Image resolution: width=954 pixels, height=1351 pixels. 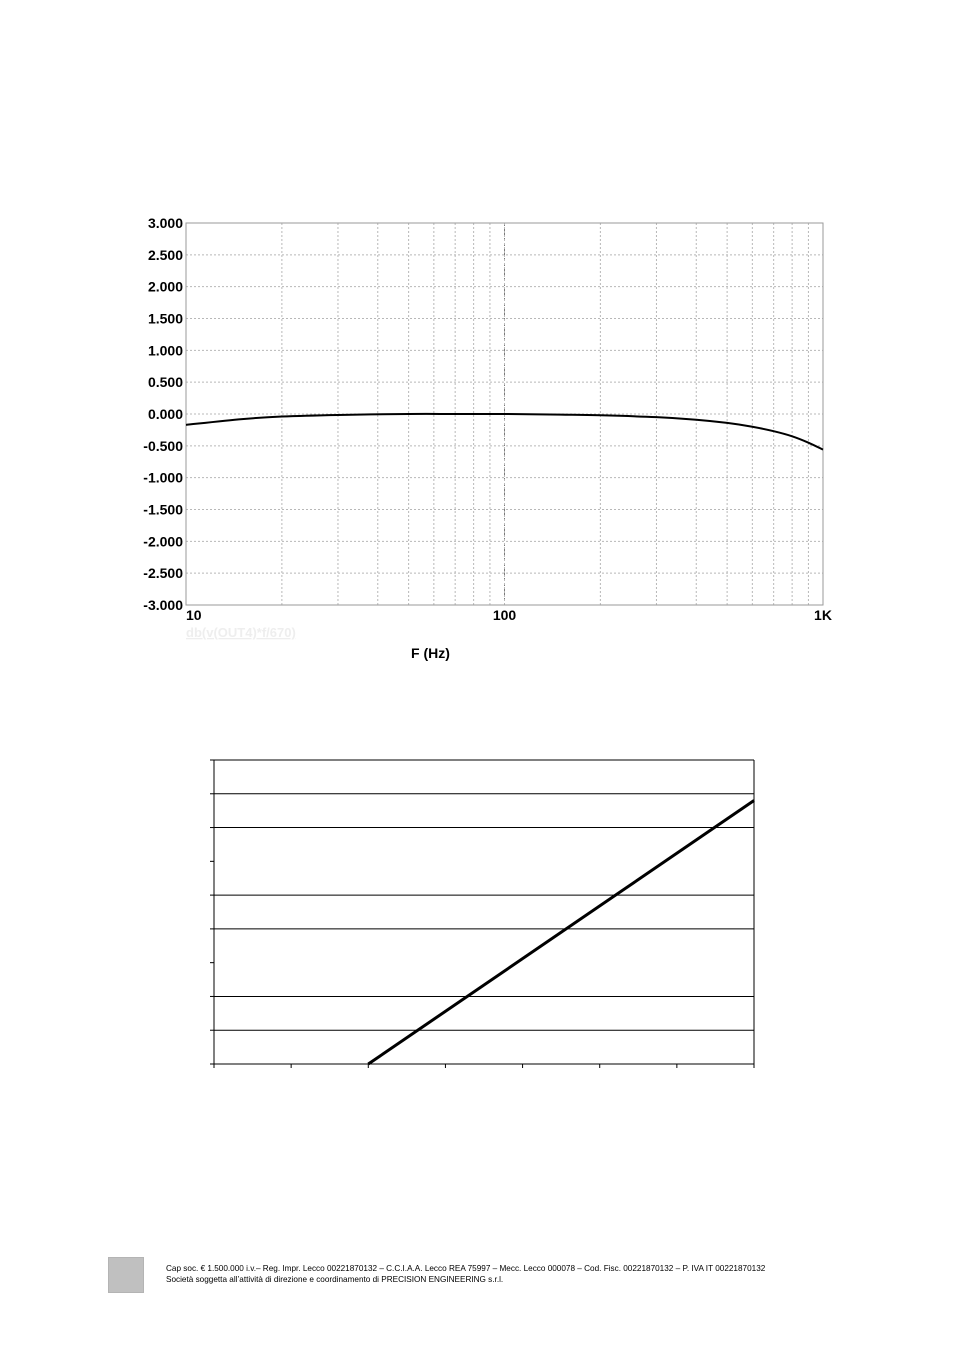 What do you see at coordinates (194, 615) in the screenshot?
I see `x-tick-label: 10` at bounding box center [194, 615].